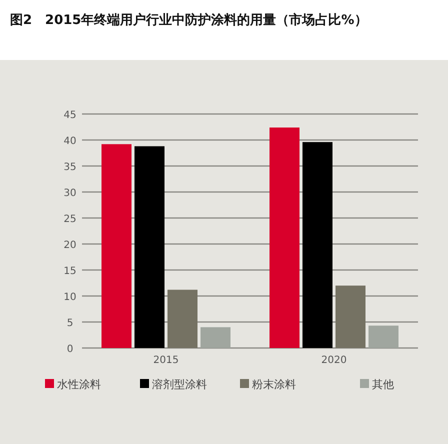  What do you see at coordinates (70, 323) in the screenshot?
I see `y-tick-label: 5` at bounding box center [70, 323].